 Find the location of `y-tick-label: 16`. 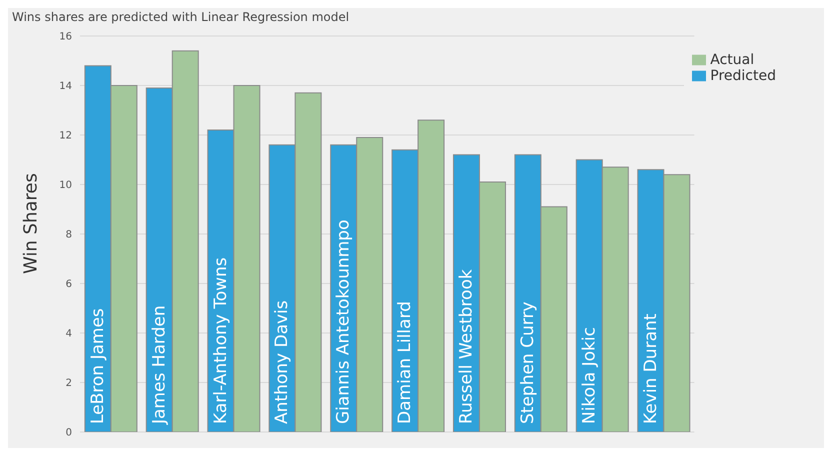

y-tick-label: 16 is located at coordinates (65, 37).